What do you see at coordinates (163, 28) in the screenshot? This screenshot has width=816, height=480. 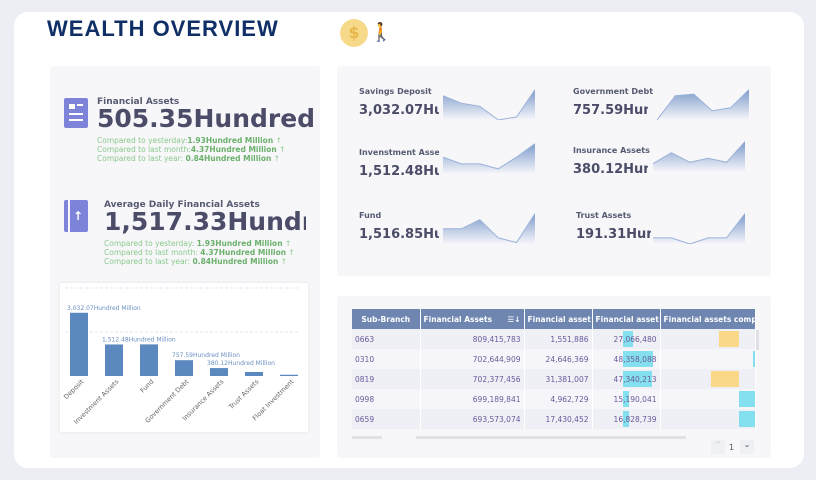 I see `page-title: WEALTH OVERVIEW` at bounding box center [163, 28].